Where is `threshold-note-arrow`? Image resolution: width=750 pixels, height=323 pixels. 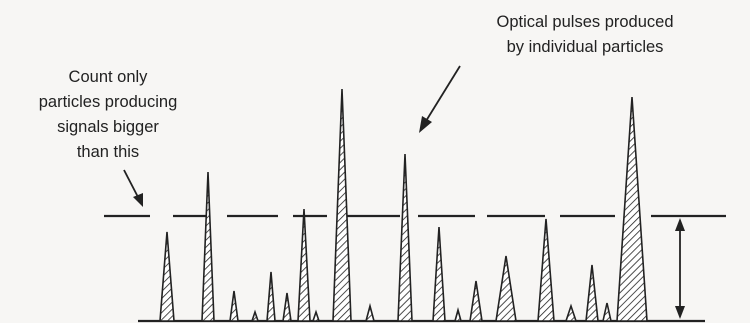
threshold-note-arrow is located at coordinates (133, 188).